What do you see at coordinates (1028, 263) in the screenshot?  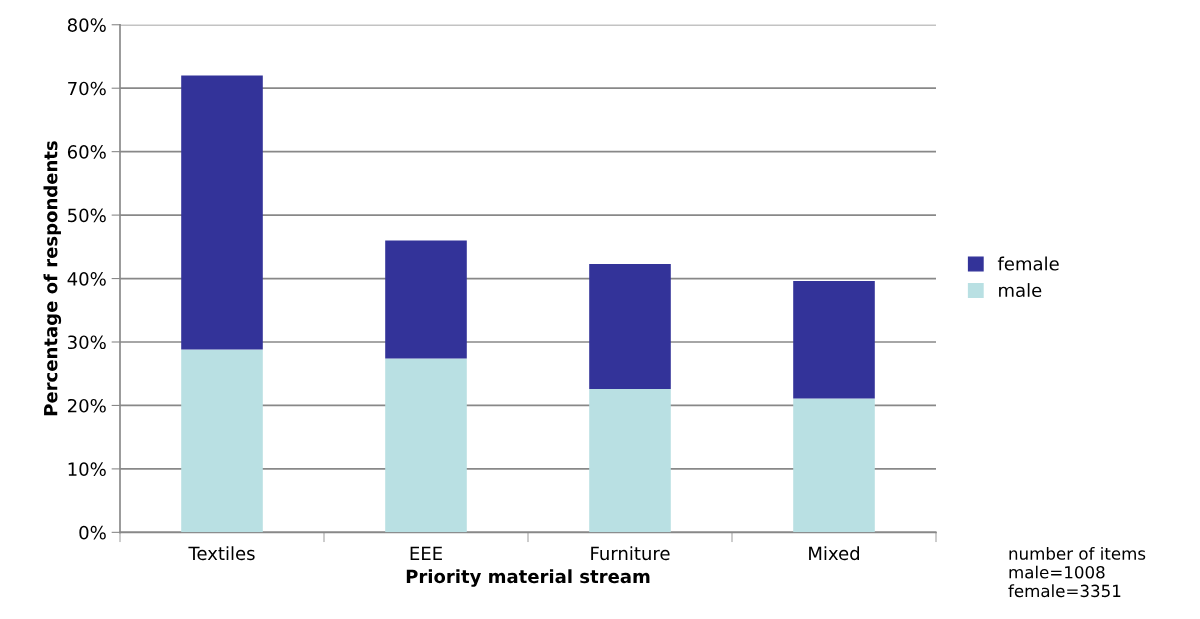 I see `legend-label: female` at bounding box center [1028, 263].